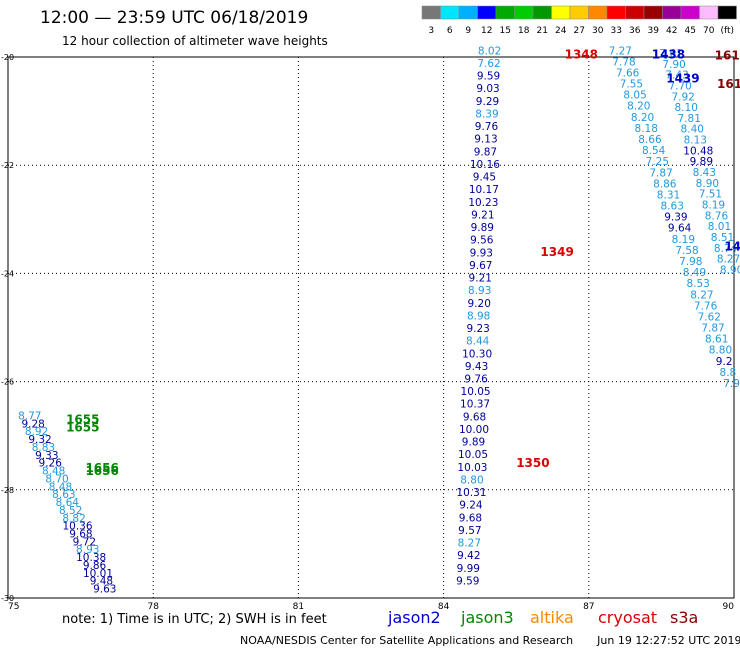  Describe the element at coordinates (482, 241) in the screenshot. I see `wave-height-value: 9.56` at that location.